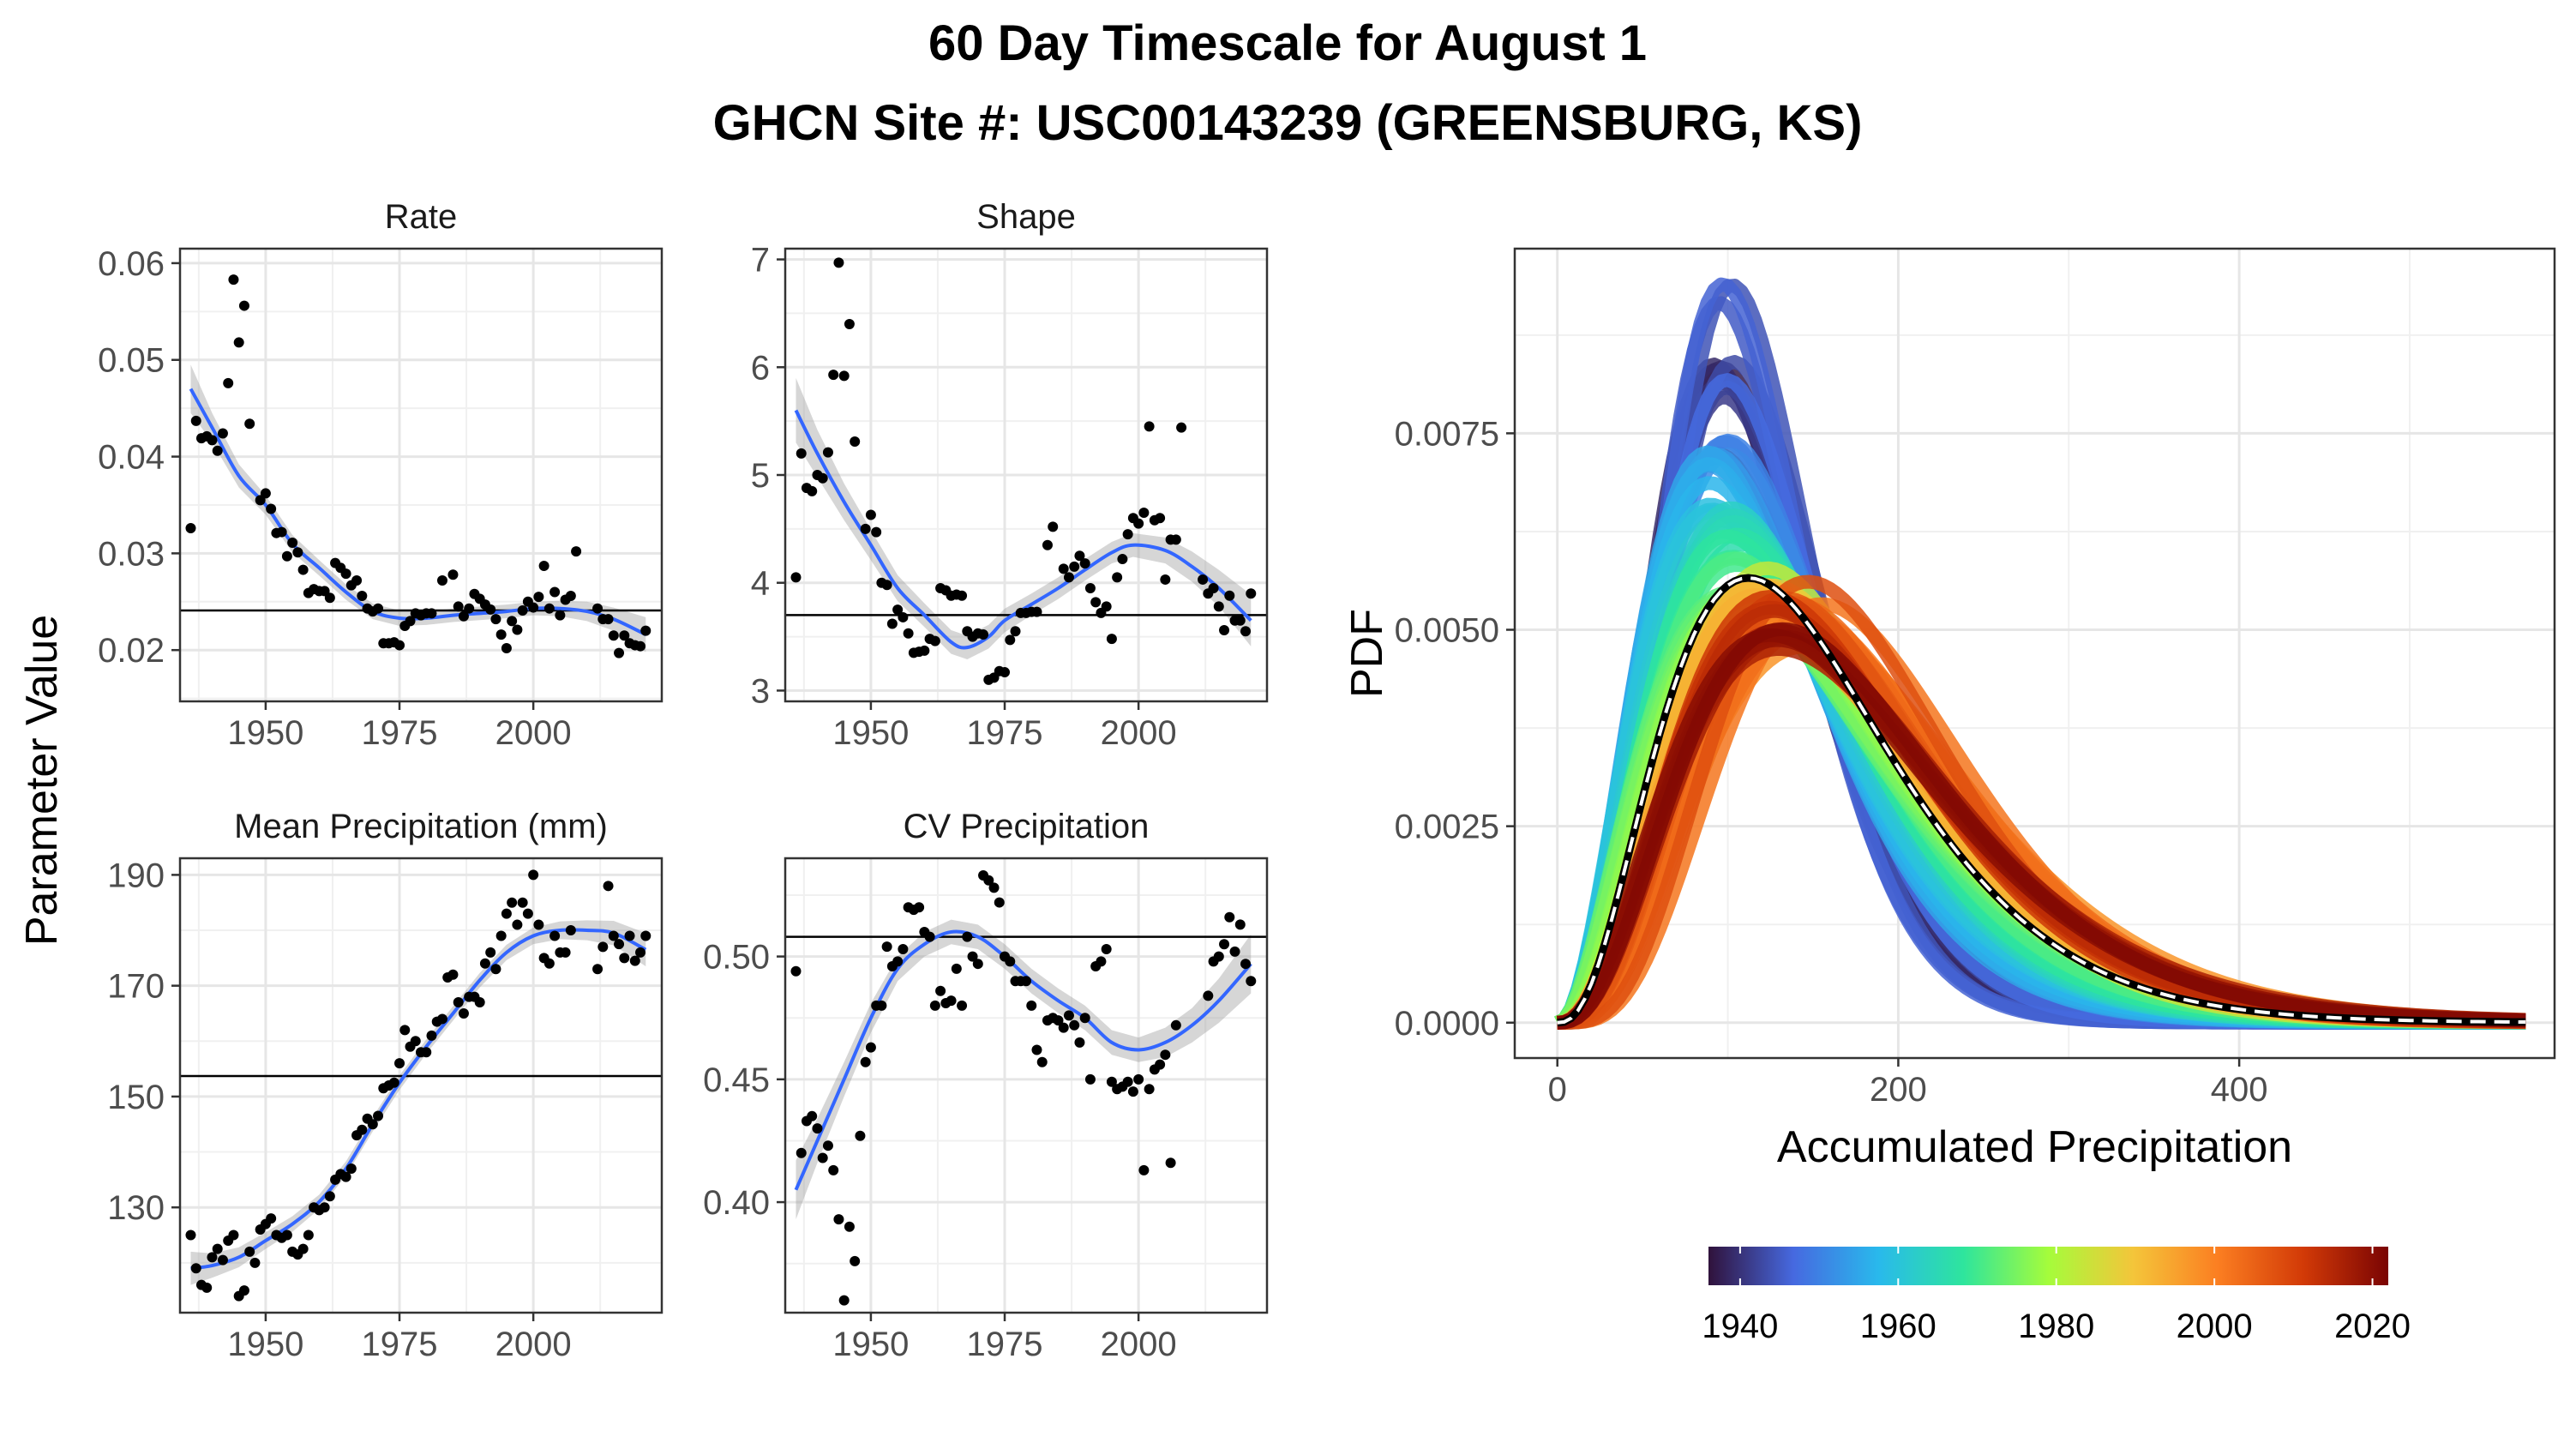  What do you see at coordinates (1898, 1090) in the screenshot?
I see `x-tick-label: 200` at bounding box center [1898, 1090].